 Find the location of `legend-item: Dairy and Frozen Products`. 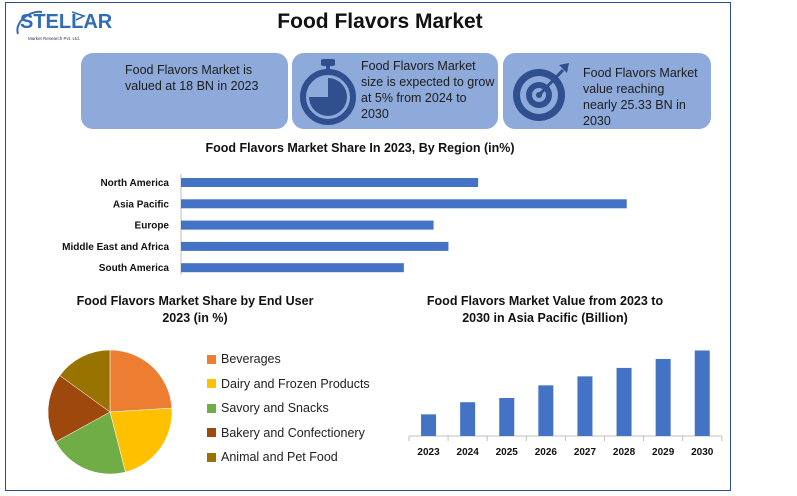

legend-item: Dairy and Frozen Products is located at coordinates (288, 384).